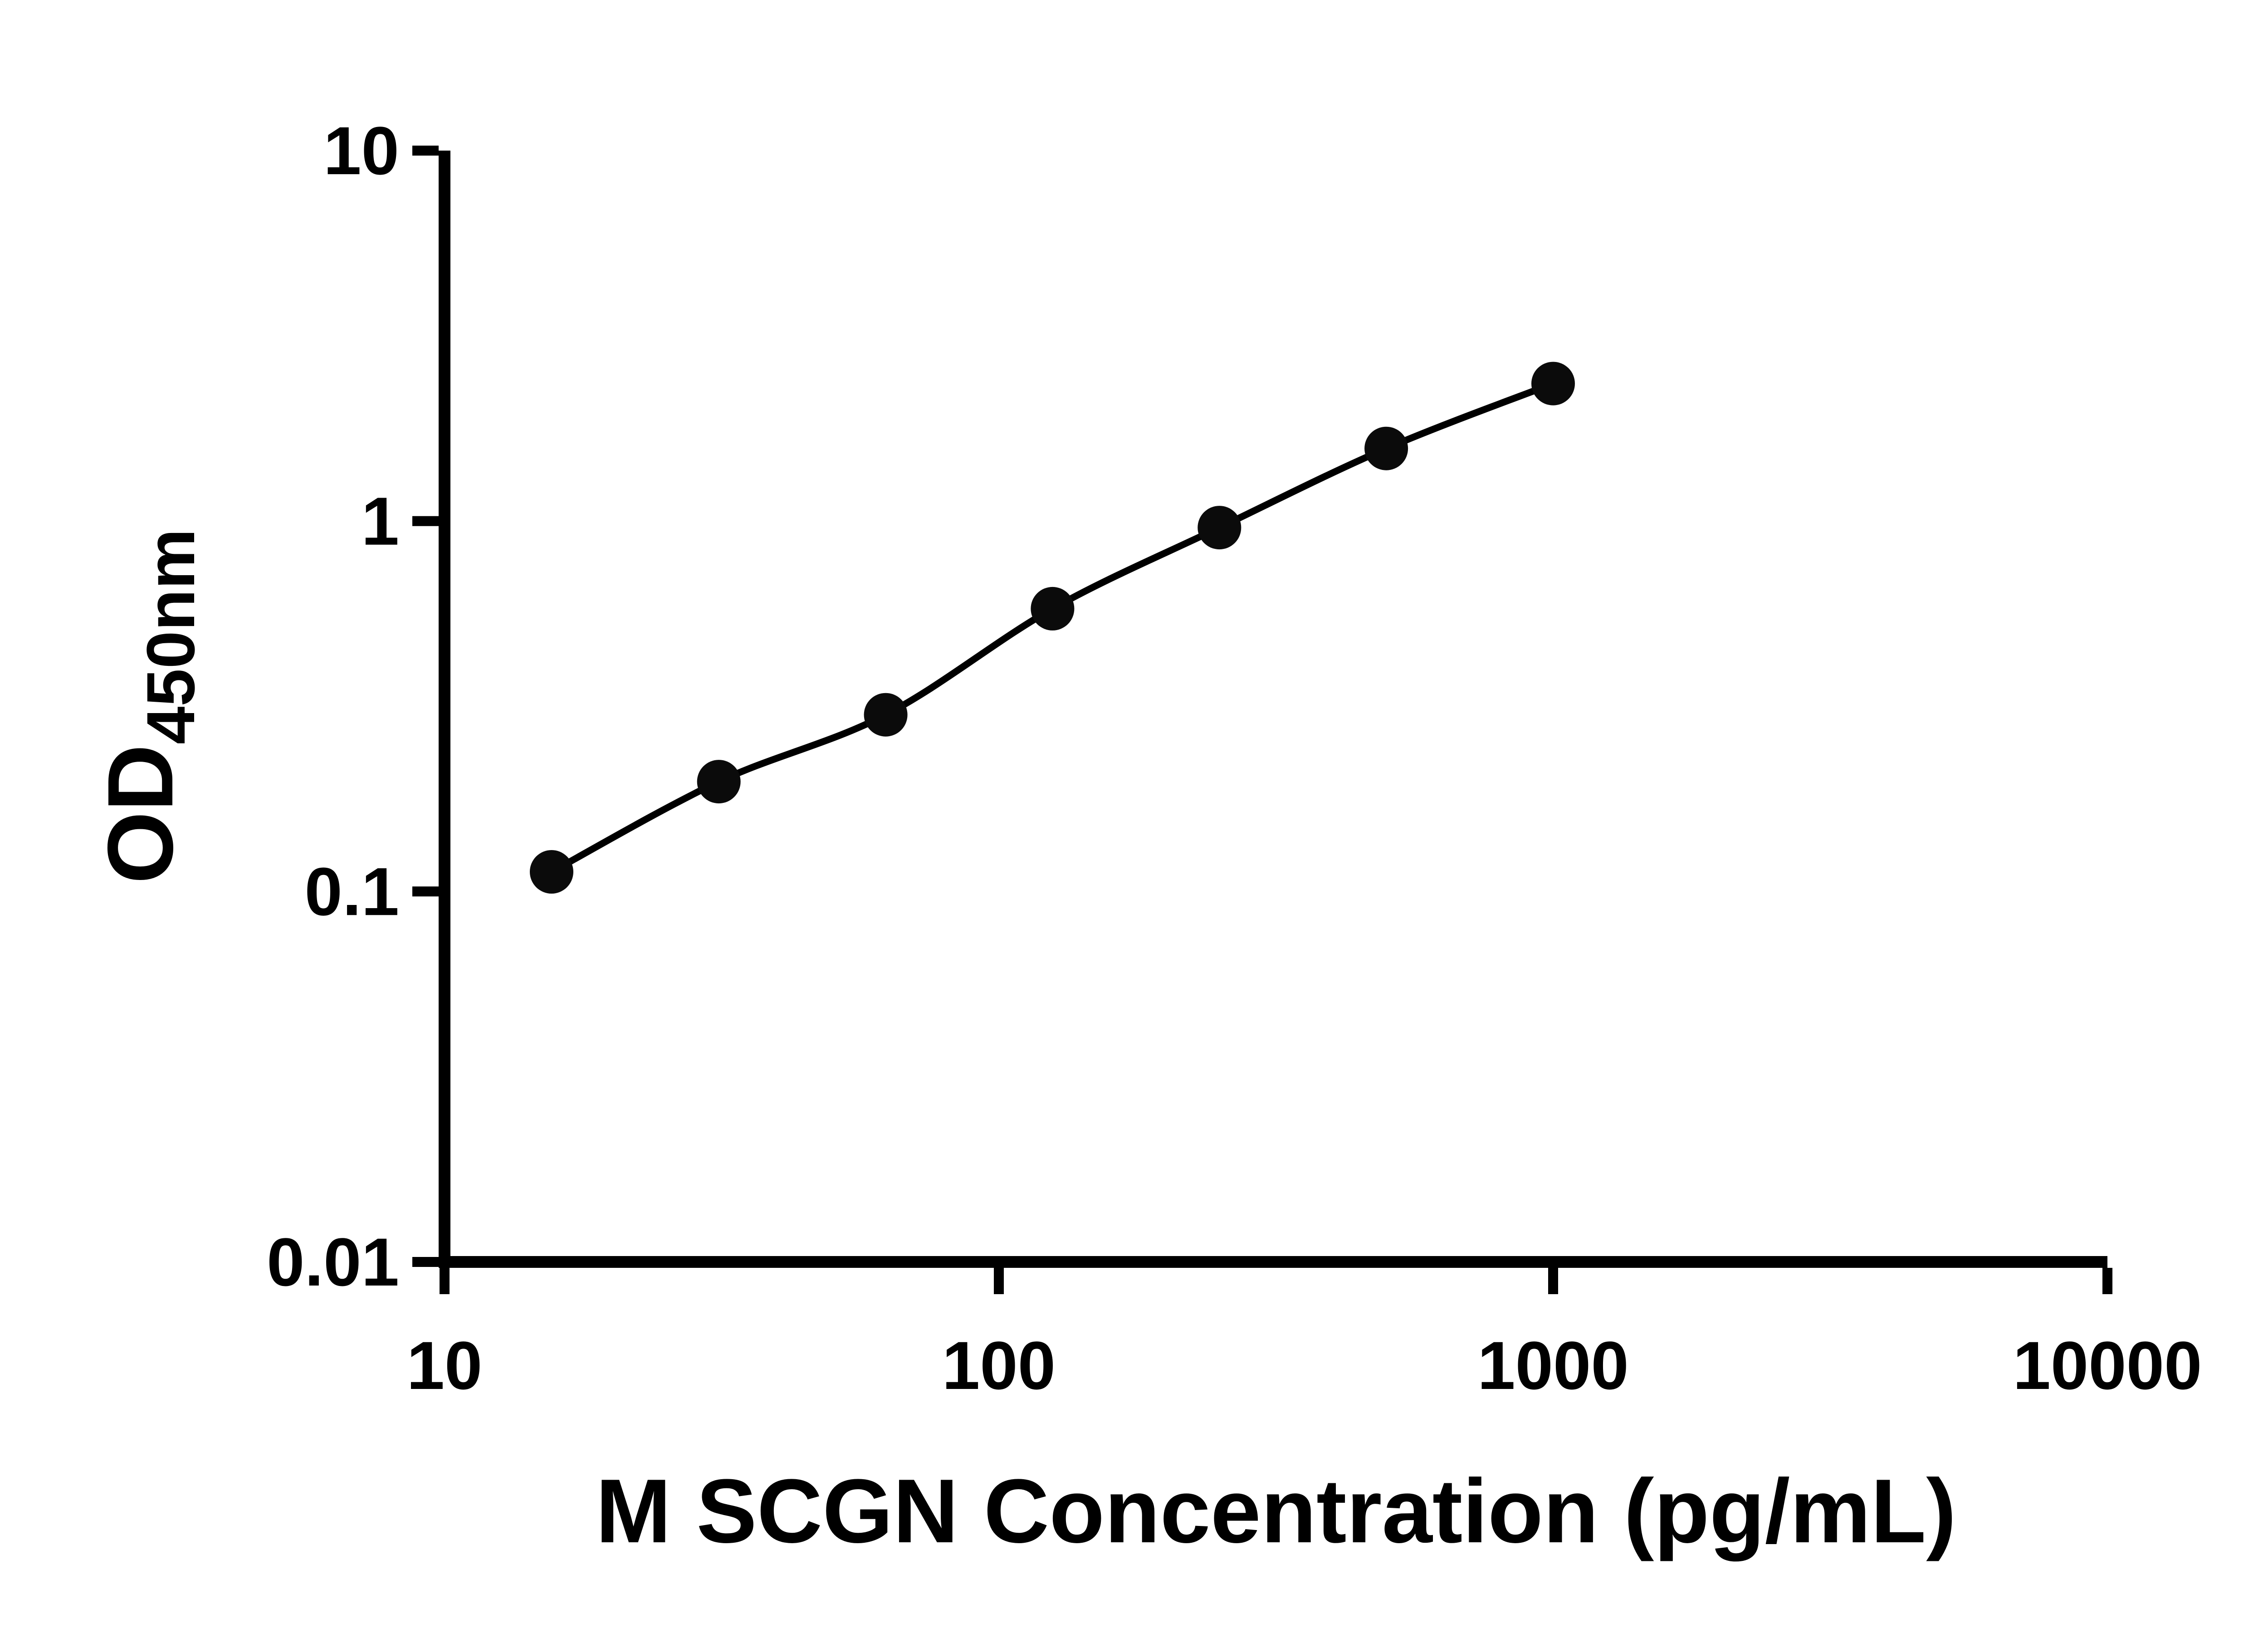  What do you see at coordinates (426, 706) in the screenshot?
I see `y-axis-ticks` at bounding box center [426, 706].